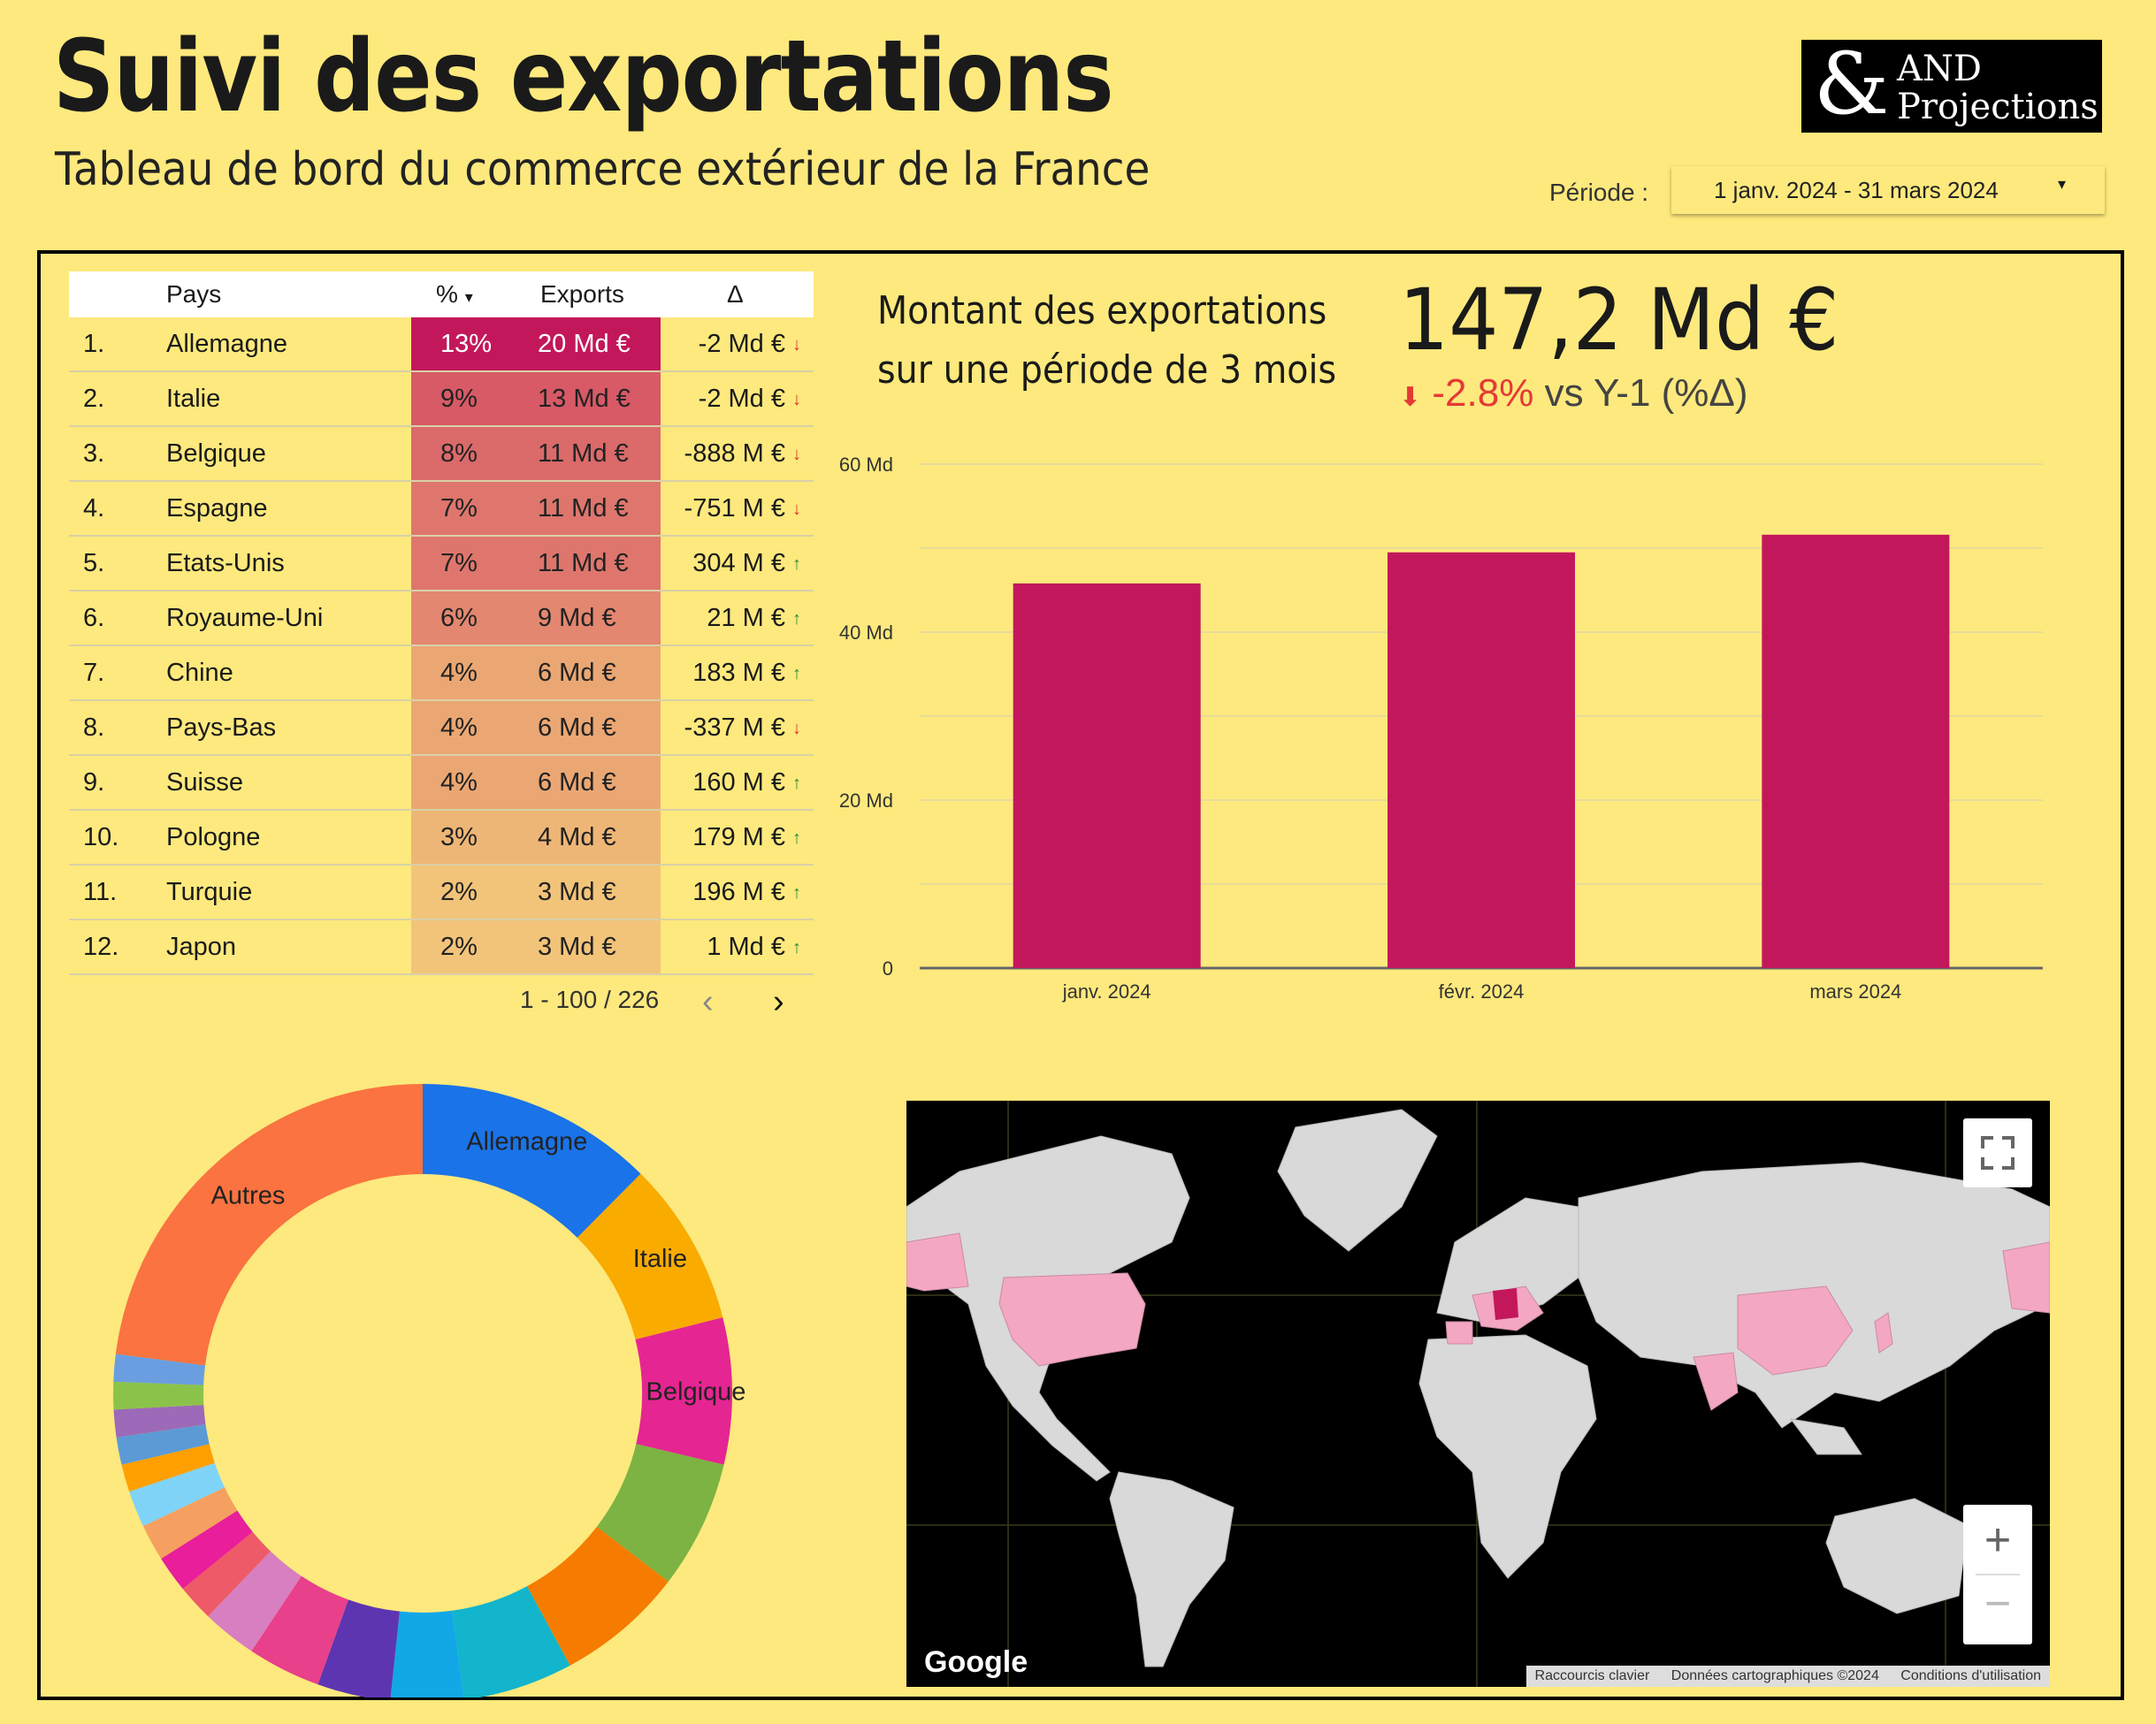 This screenshot has width=2156, height=1724. What do you see at coordinates (1172, 1569) in the screenshot?
I see `map-land-south-america` at bounding box center [1172, 1569].